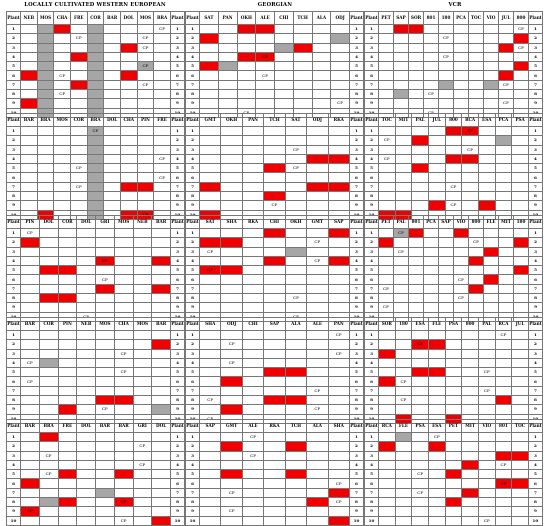  I want to click on column-header: 801, so click(416, 222).